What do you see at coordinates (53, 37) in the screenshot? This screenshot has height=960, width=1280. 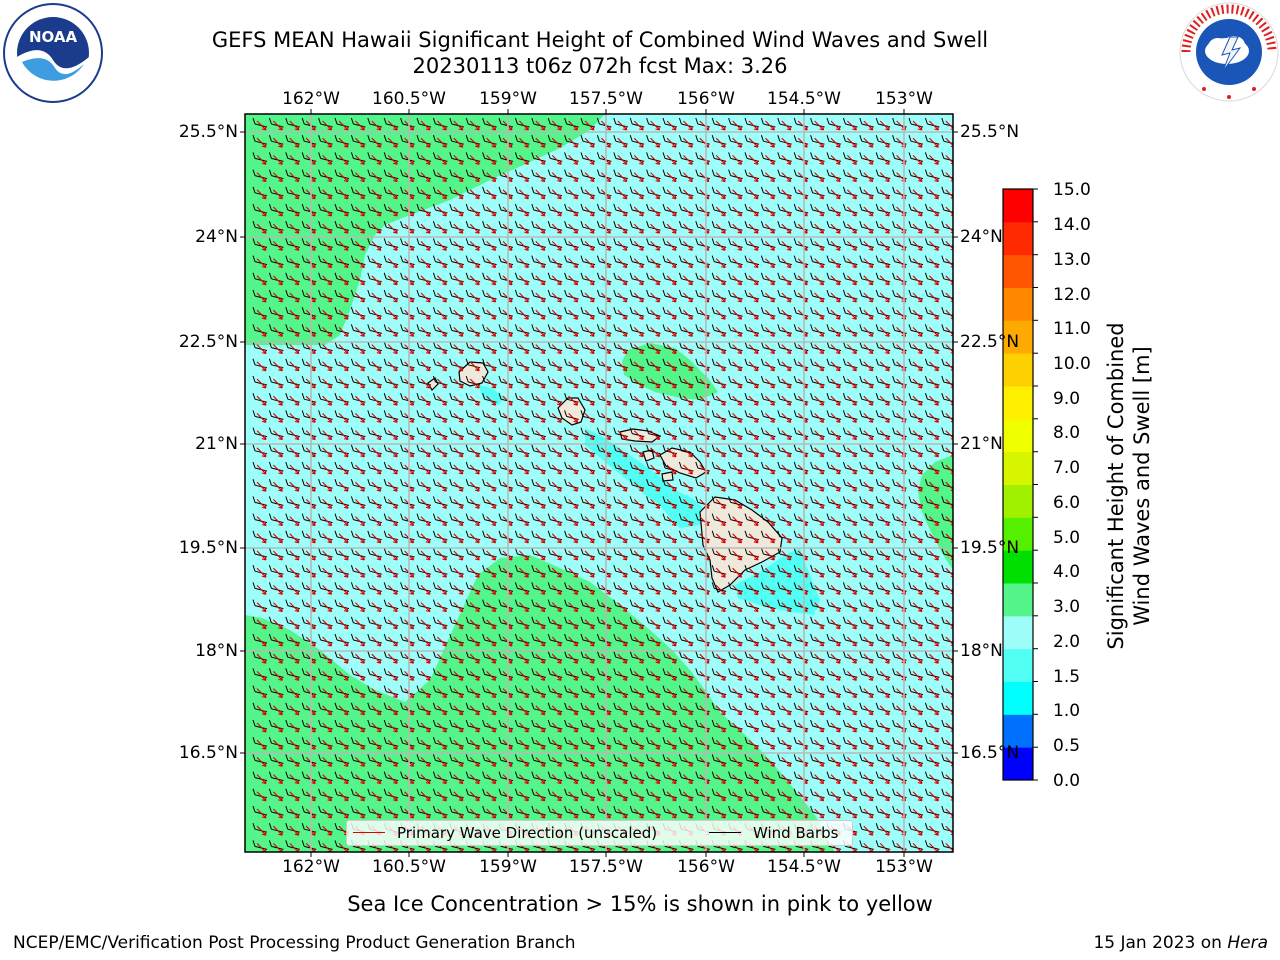 I see `noaa-logo-text: NOAA` at bounding box center [53, 37].